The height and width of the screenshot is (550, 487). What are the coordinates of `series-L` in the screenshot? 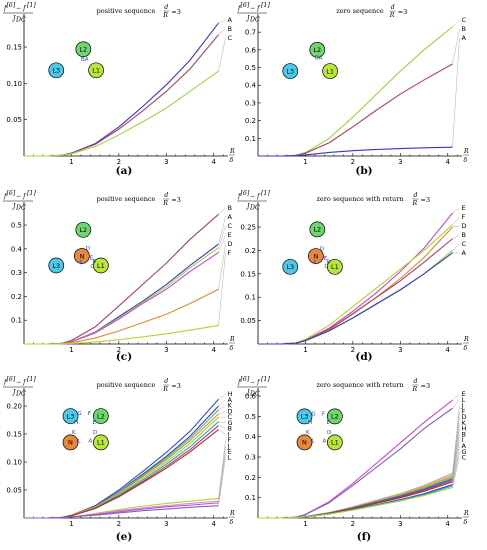 It's located at (121, 512).